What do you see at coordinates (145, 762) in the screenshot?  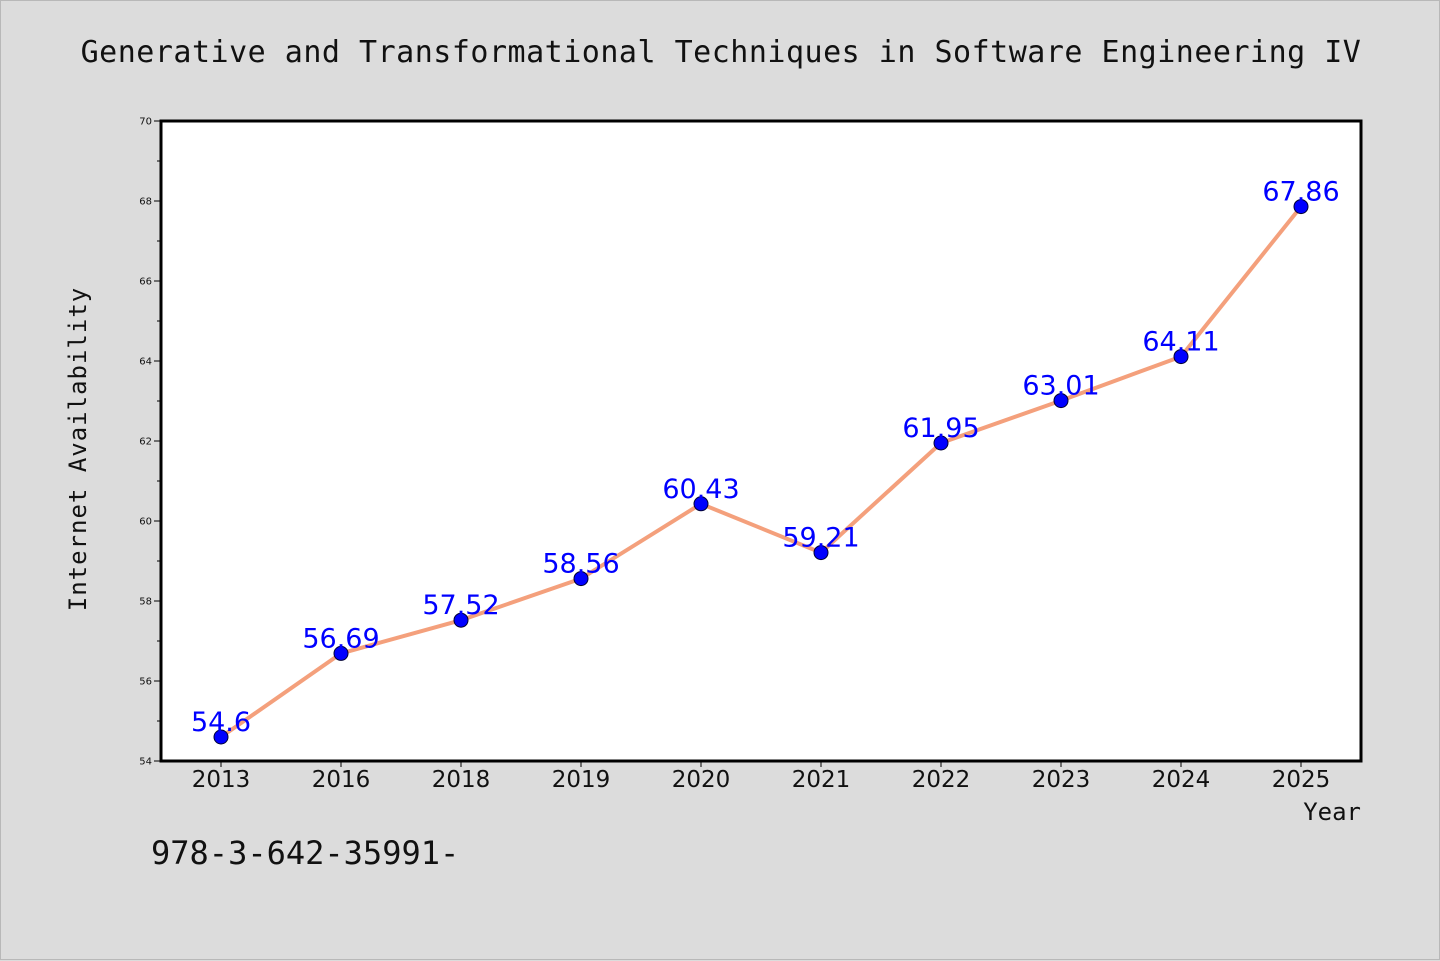 I see `y-tick-label: 54` at bounding box center [145, 762].